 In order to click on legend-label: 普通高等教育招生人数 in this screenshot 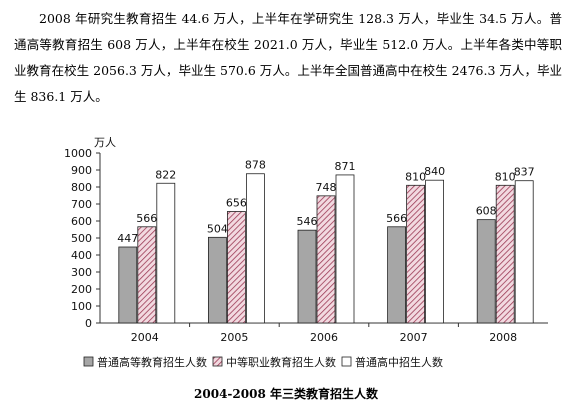, I will do `click(152, 362)`.